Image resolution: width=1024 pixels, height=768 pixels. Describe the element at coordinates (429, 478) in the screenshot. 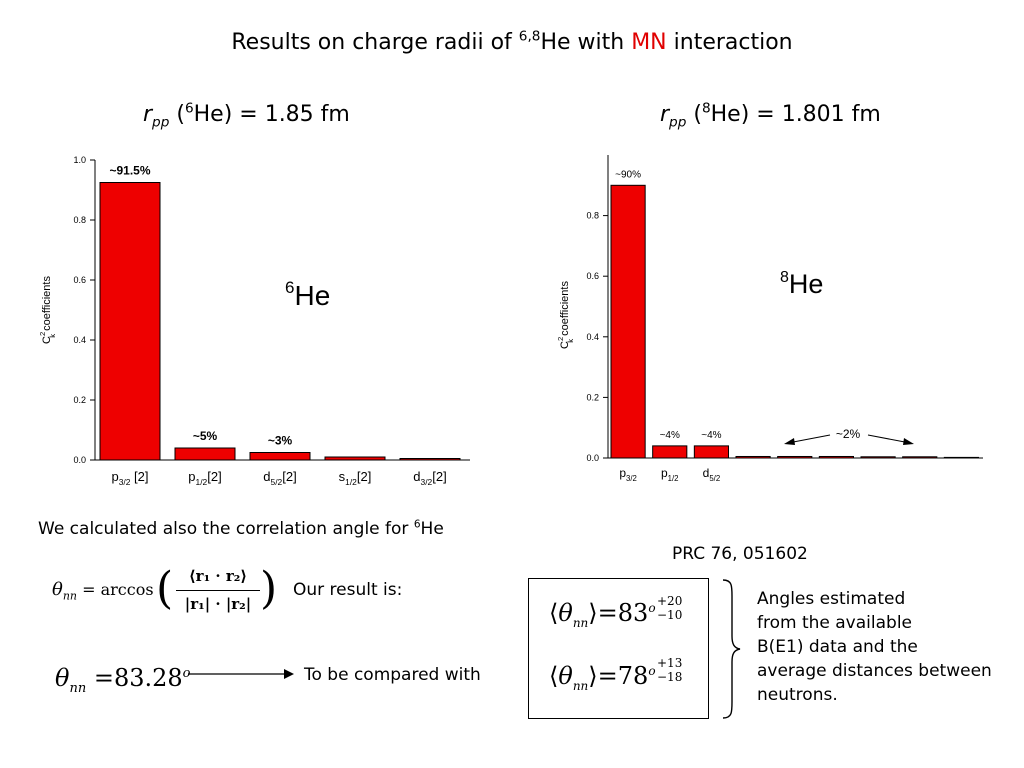

I see `x-tick-label: d3/2[2]` at that location.